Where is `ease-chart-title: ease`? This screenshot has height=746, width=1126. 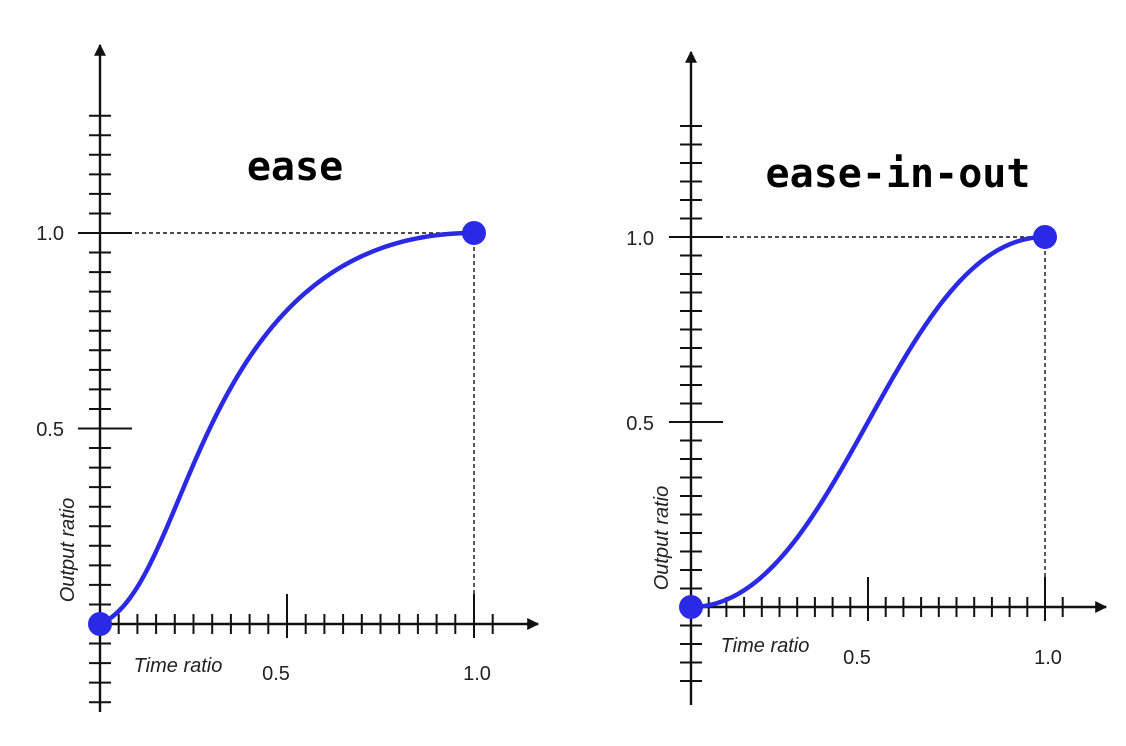 ease-chart-title: ease is located at coordinates (295, 167).